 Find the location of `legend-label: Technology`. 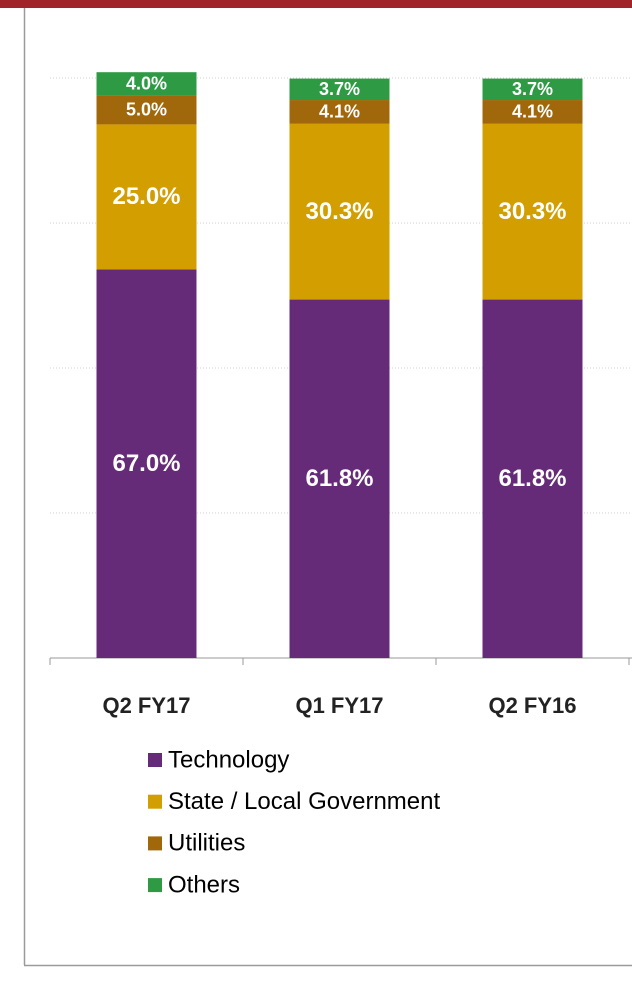

legend-label: Technology is located at coordinates (228, 759).